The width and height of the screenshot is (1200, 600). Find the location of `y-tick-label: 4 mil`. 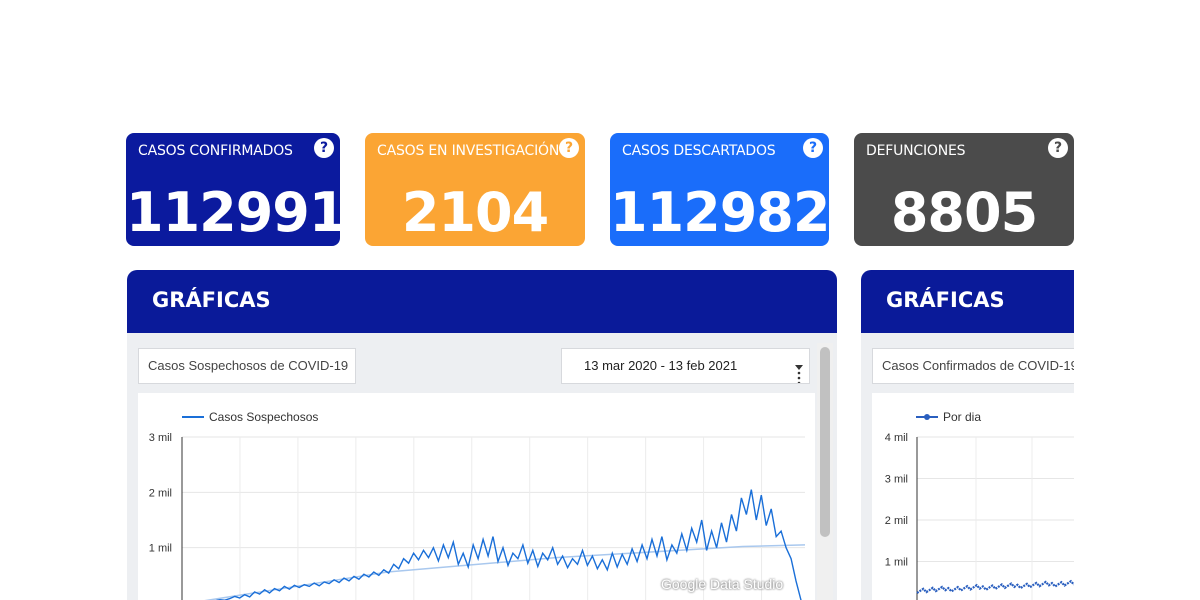

y-tick-label: 4 mil is located at coordinates (896, 438).